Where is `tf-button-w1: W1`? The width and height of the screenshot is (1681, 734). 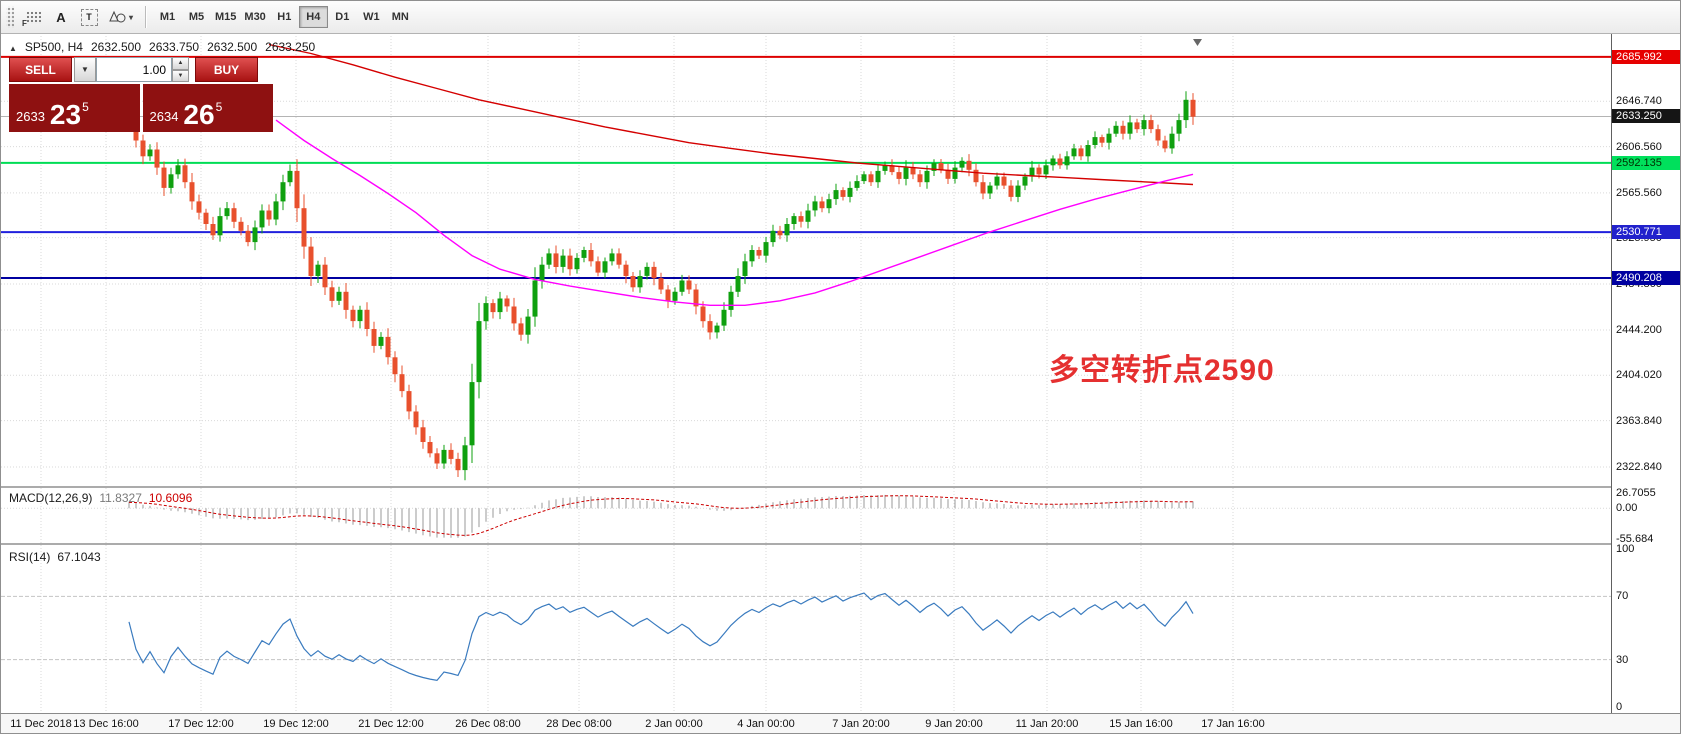 tf-button-w1: W1 is located at coordinates (371, 17).